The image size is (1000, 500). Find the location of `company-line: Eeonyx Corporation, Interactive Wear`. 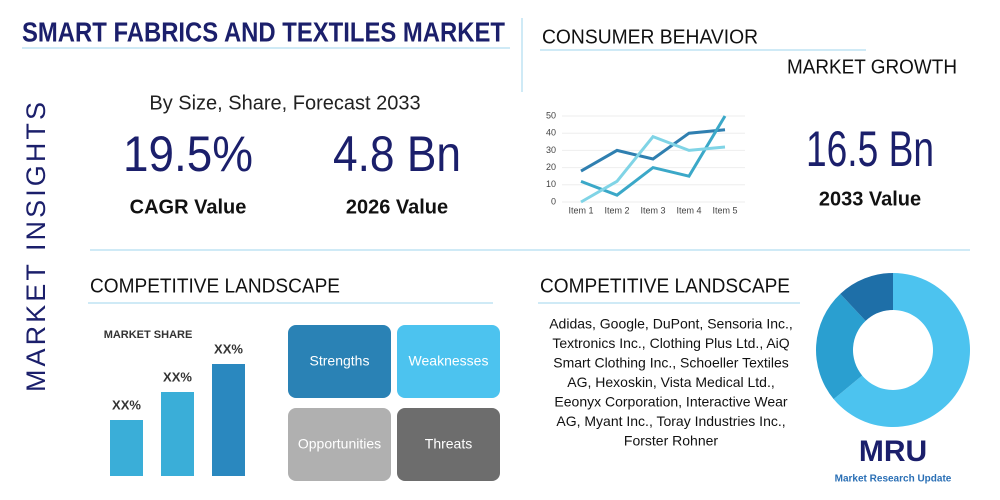

company-line: Eeonyx Corporation, Interactive Wear is located at coordinates (671, 402).